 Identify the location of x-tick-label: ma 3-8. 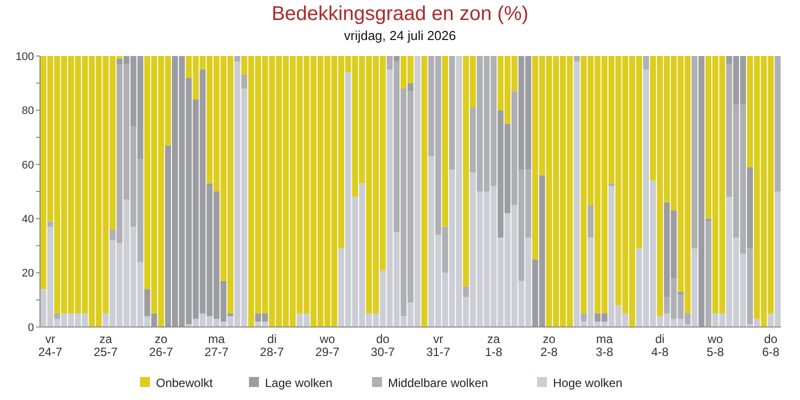
(605, 345).